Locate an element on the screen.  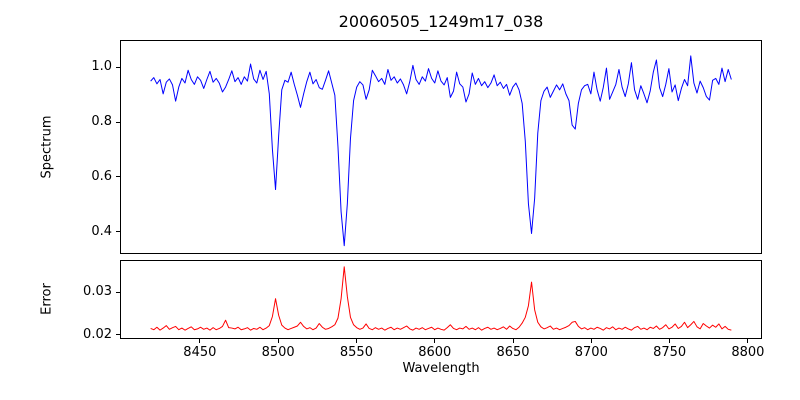
y-tick-label: 0.03 is located at coordinates (97, 292).